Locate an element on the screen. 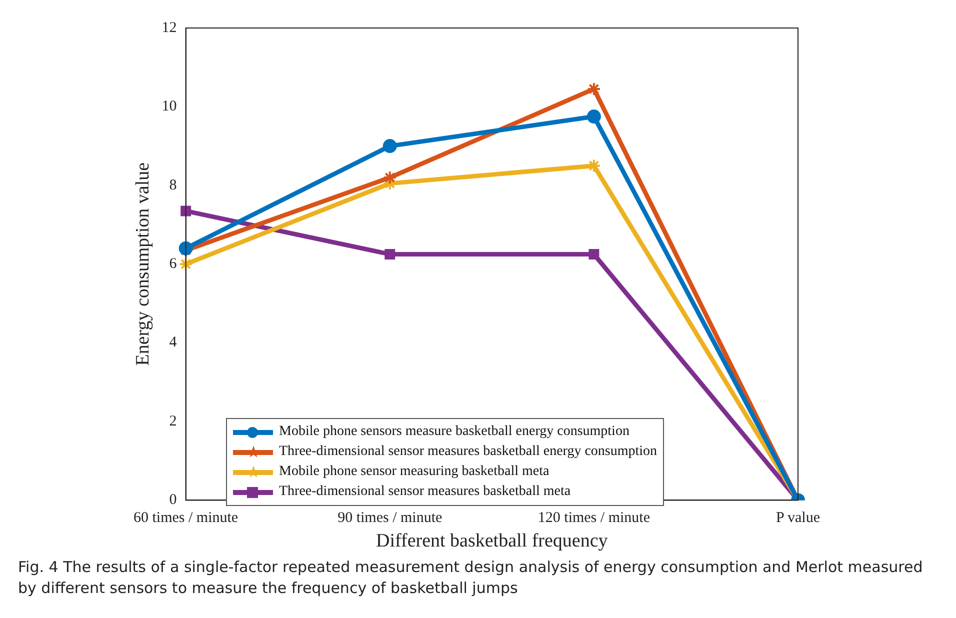  x-axis-title: Different basketball frequency is located at coordinates (492, 541).